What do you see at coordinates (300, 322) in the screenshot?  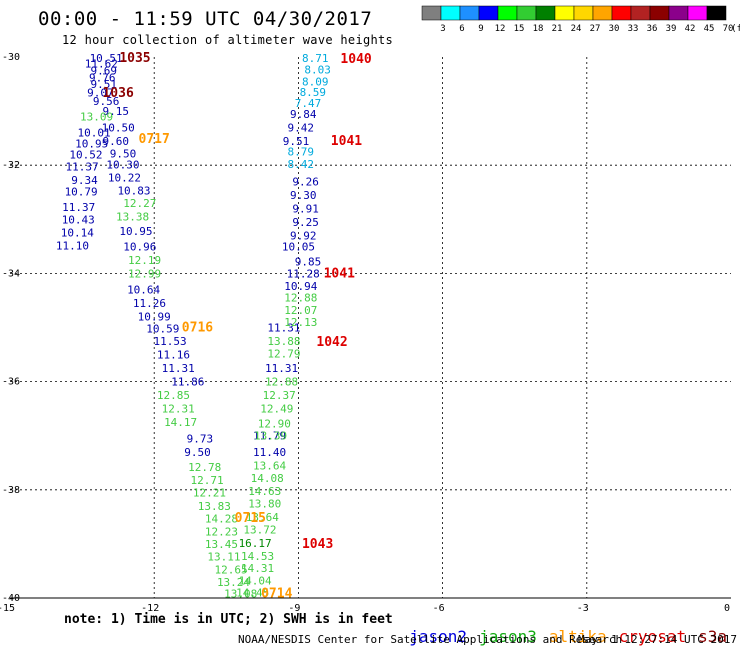 I see `data-point: 12.13` at bounding box center [300, 322].